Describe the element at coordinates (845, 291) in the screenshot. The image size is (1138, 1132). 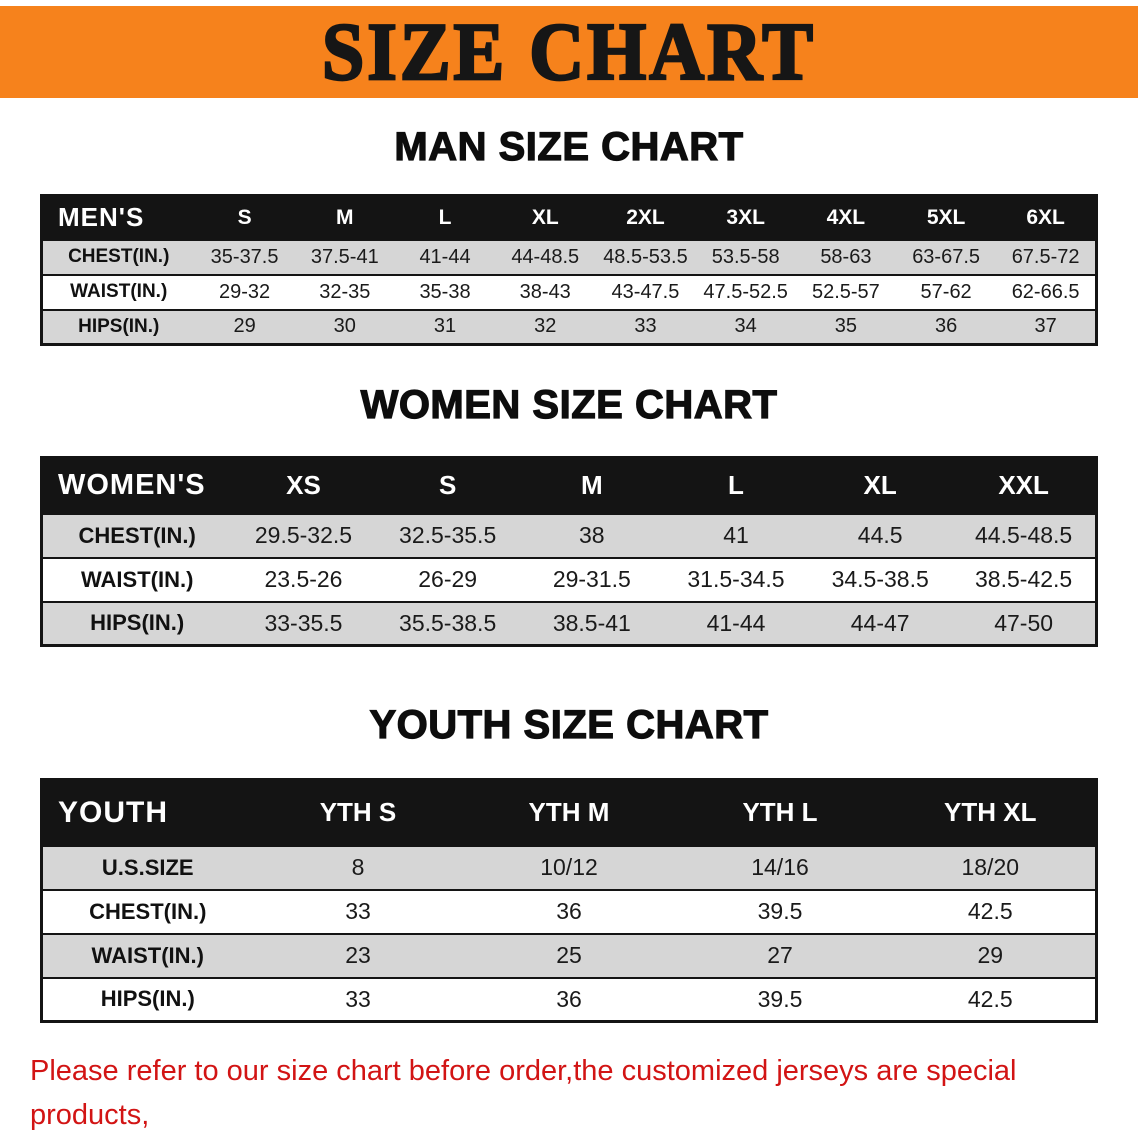
I see `value-cell: 52.5-57` at that location.